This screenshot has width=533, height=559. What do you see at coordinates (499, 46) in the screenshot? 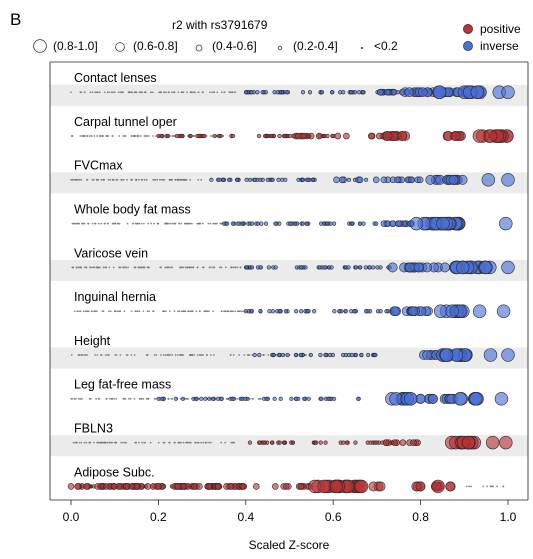
I see `color-legend-label-inverse: inverse` at bounding box center [499, 46].